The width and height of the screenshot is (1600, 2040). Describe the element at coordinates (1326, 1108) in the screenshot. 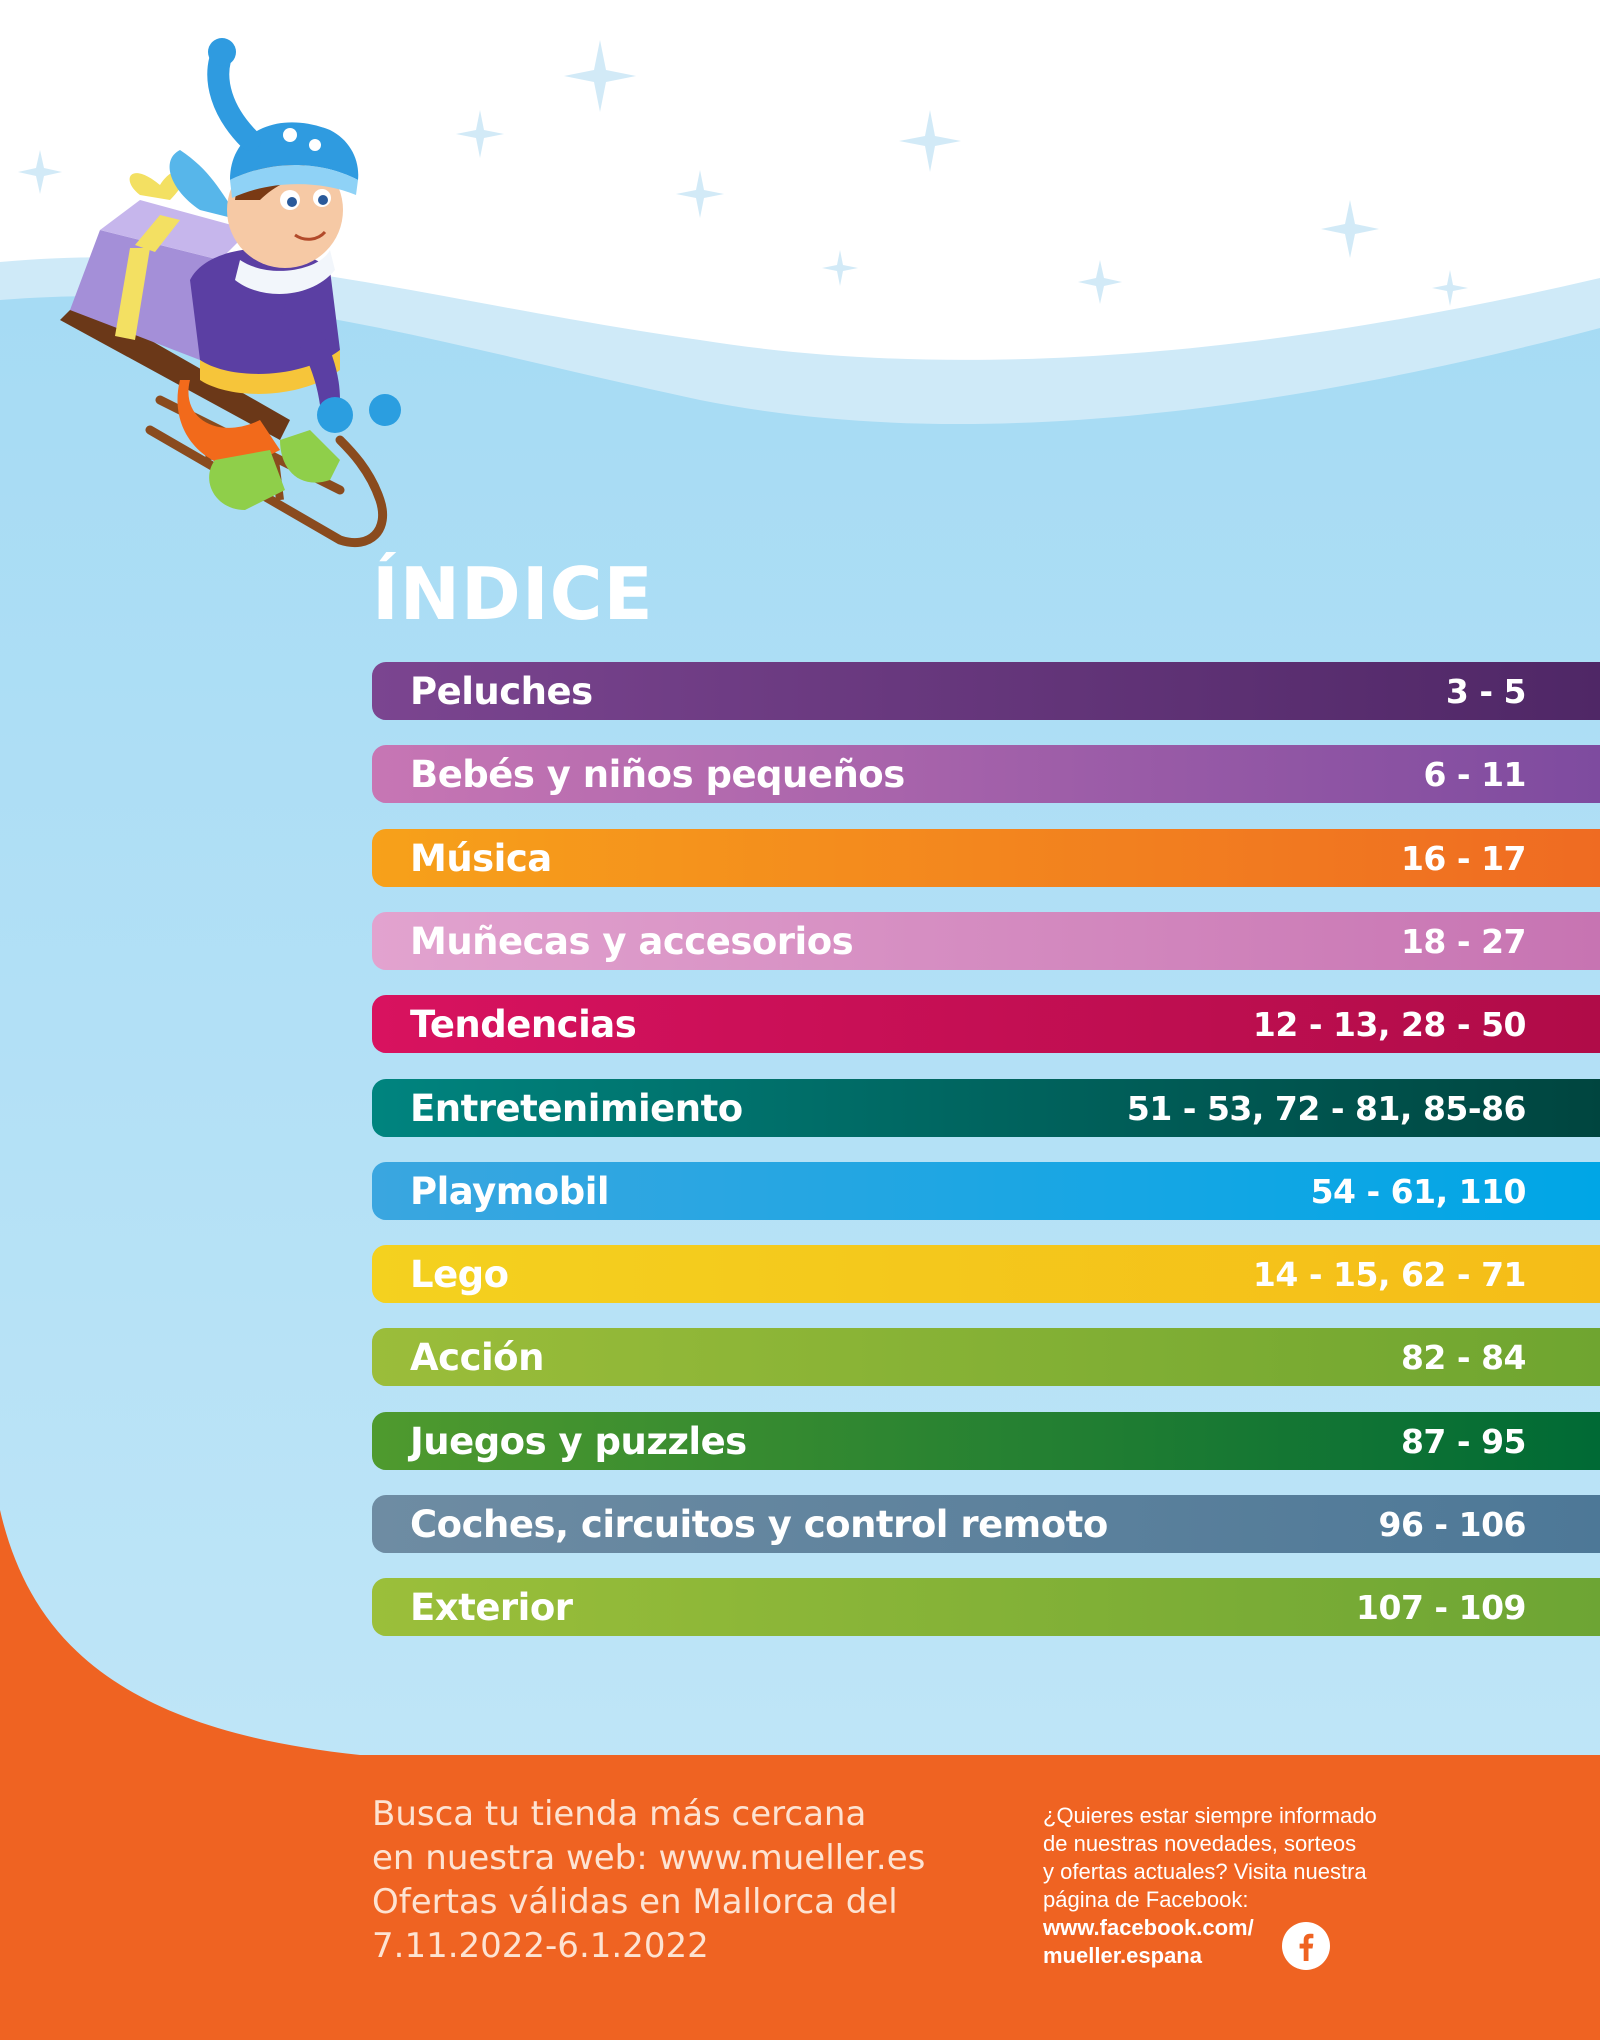

I see `section-pages: 51 - 53, 72 - 81, 85-86` at that location.